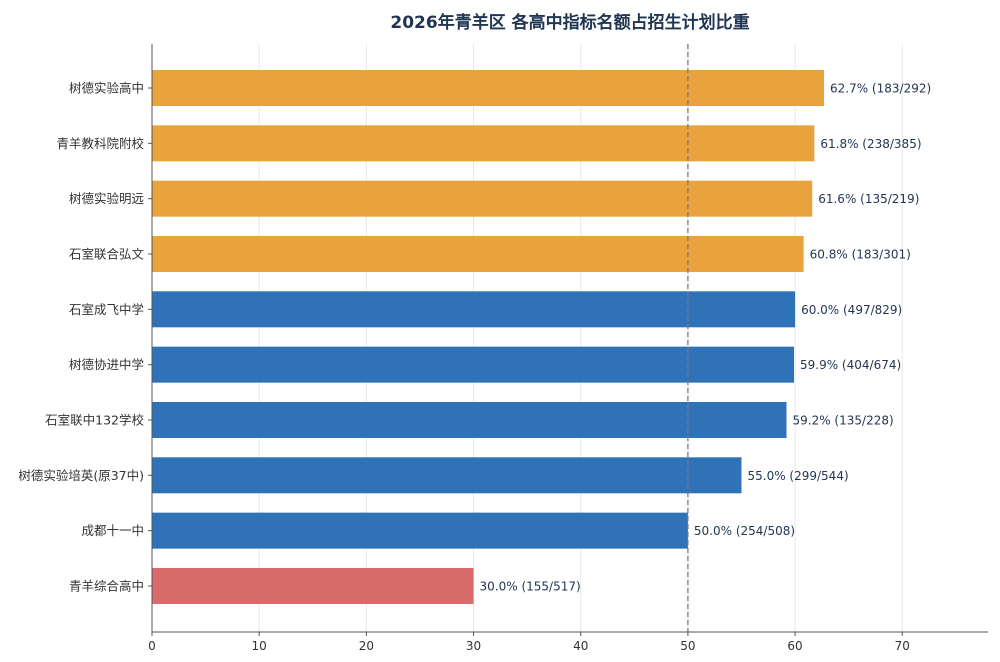  What do you see at coordinates (81, 475) in the screenshot?
I see `category-label: 树德实验培英(原37中)` at bounding box center [81, 475].